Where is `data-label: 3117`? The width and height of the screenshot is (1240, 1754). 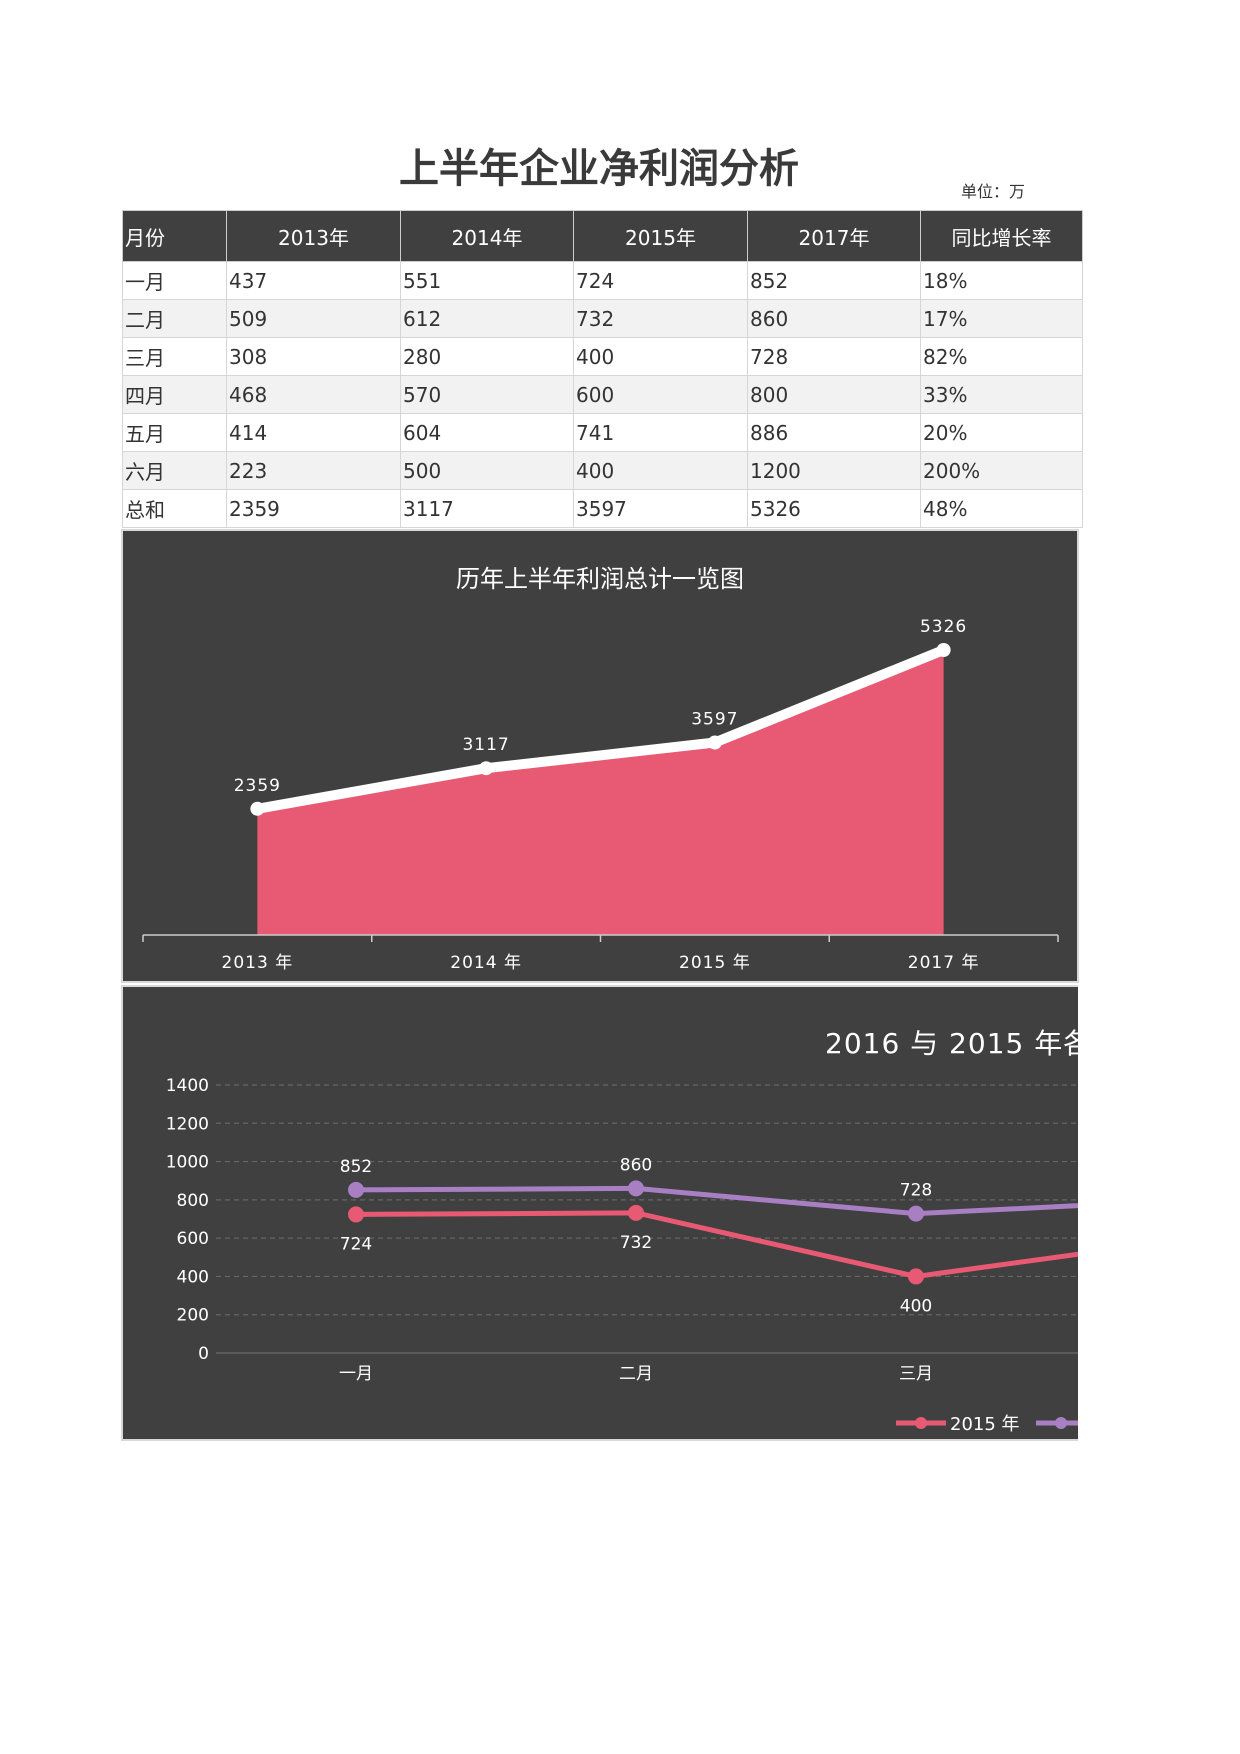
data-label: 3117 is located at coordinates (485, 745).